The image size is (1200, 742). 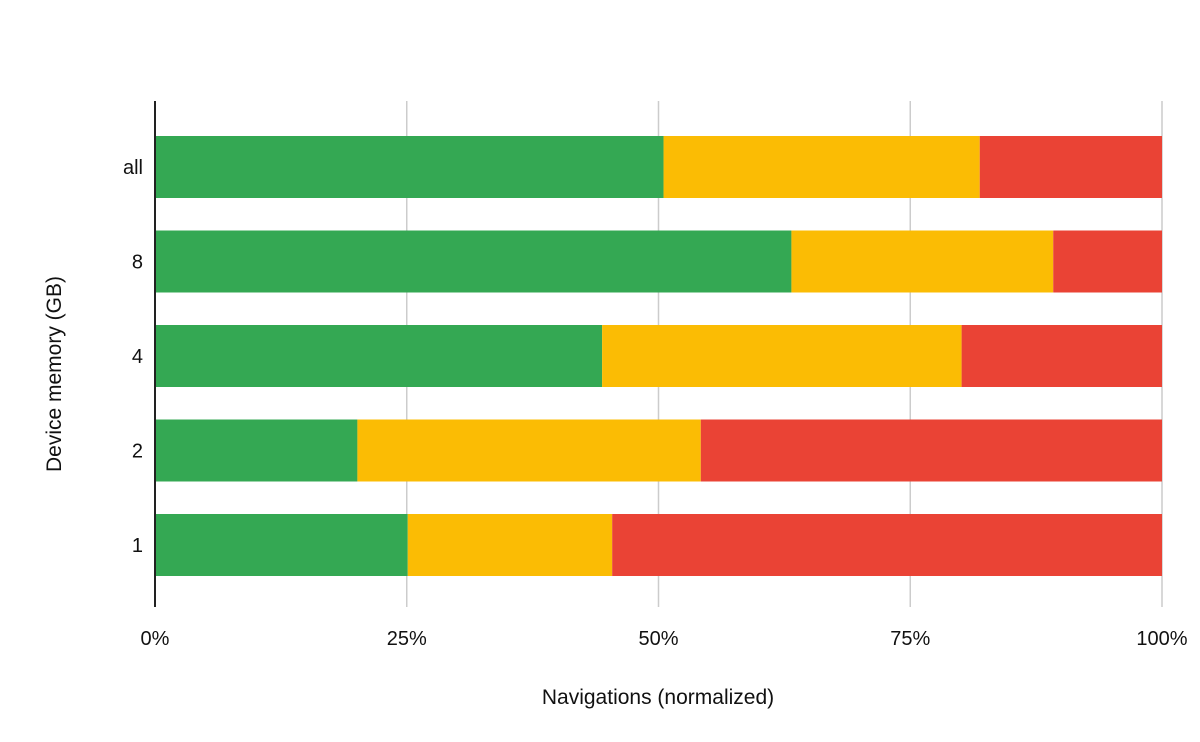 I want to click on x-tick-label: 50%, so click(x=658, y=639).